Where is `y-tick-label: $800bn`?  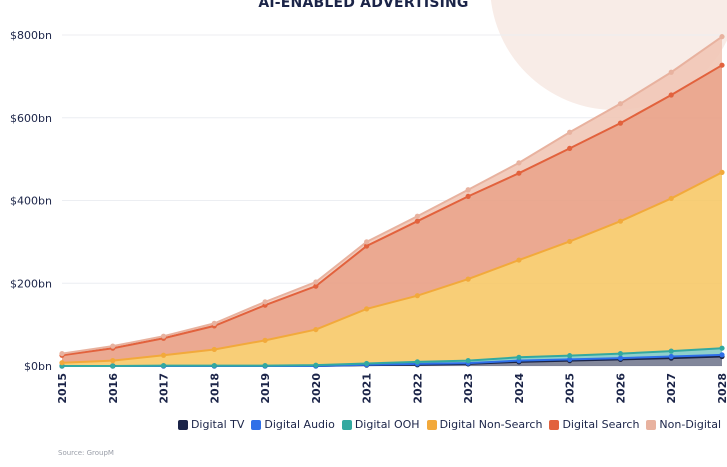 y-tick-label: $800bn is located at coordinates (31, 35).